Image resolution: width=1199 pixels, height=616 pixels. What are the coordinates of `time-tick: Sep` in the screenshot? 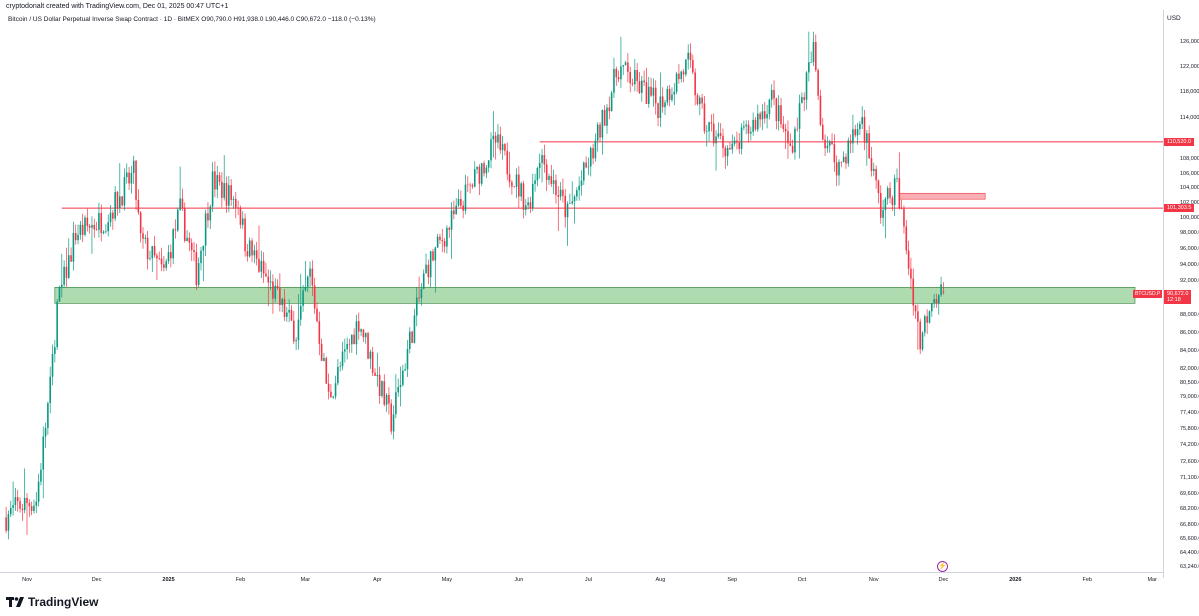 It's located at (732, 580).